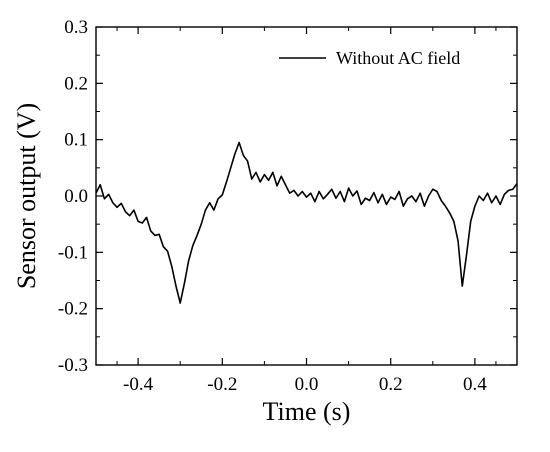 This screenshot has width=550, height=452. I want to click on x-tick-label: 0.2, so click(391, 384).